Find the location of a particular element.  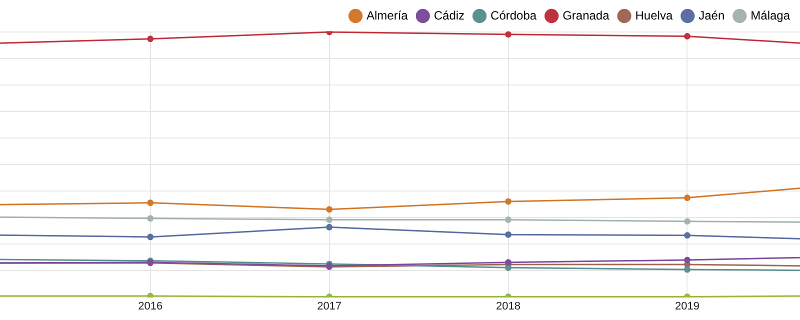

x-tick-label: 2017 is located at coordinates (329, 306).